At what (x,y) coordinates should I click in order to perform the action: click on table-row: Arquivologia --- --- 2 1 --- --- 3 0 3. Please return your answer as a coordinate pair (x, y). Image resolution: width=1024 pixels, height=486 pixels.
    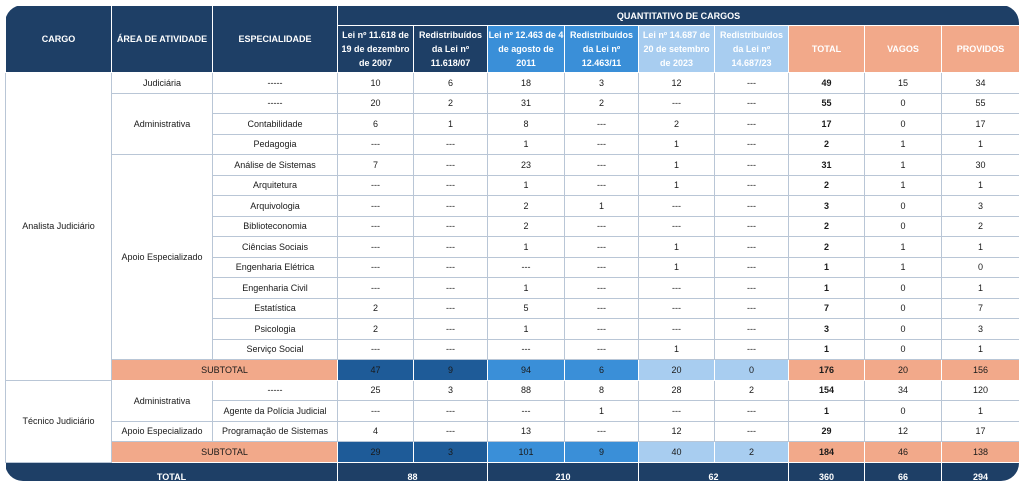
    Looking at the image, I should click on (512, 206).